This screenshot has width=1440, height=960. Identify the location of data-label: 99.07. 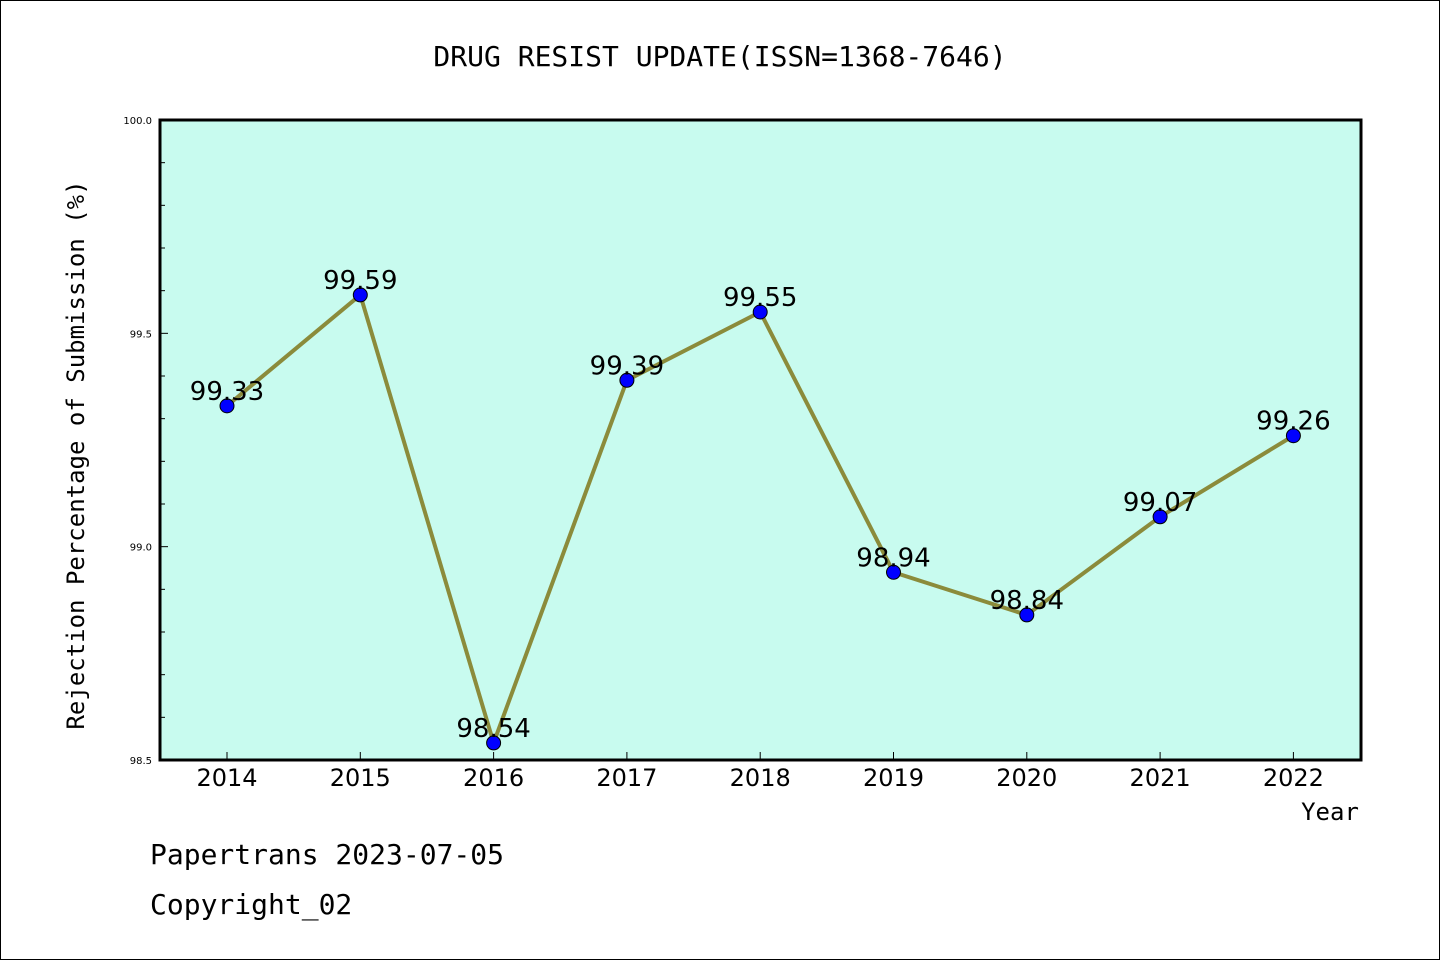
(1160, 503).